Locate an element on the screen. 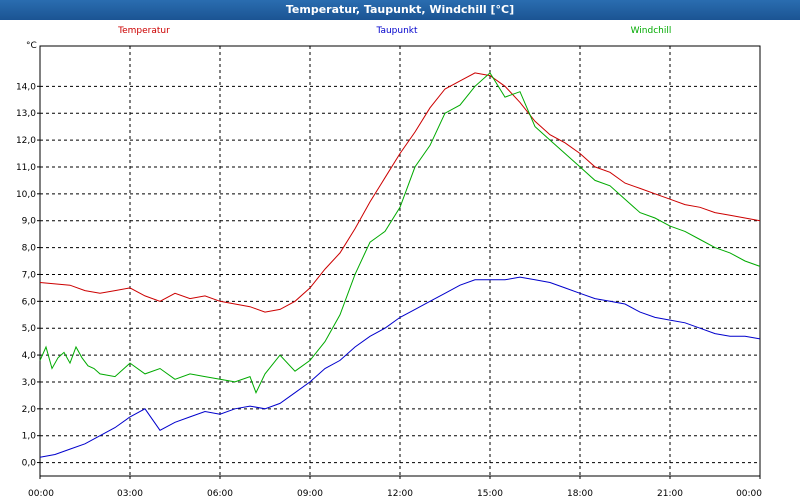 The height and width of the screenshot is (500, 800). y-tick-label: 10,0 is located at coordinates (26, 195).